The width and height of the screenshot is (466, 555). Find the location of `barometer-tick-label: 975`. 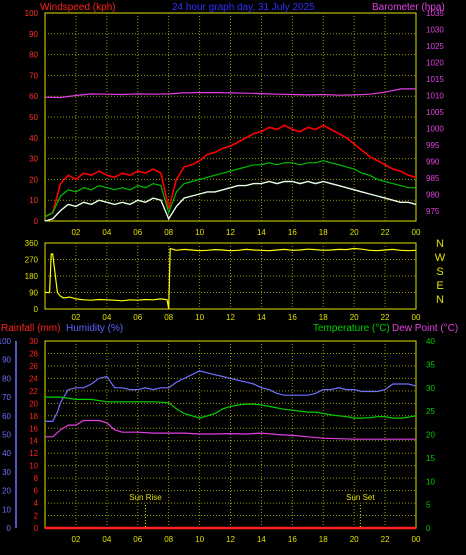

barometer-tick-label: 975 is located at coordinates (433, 211).